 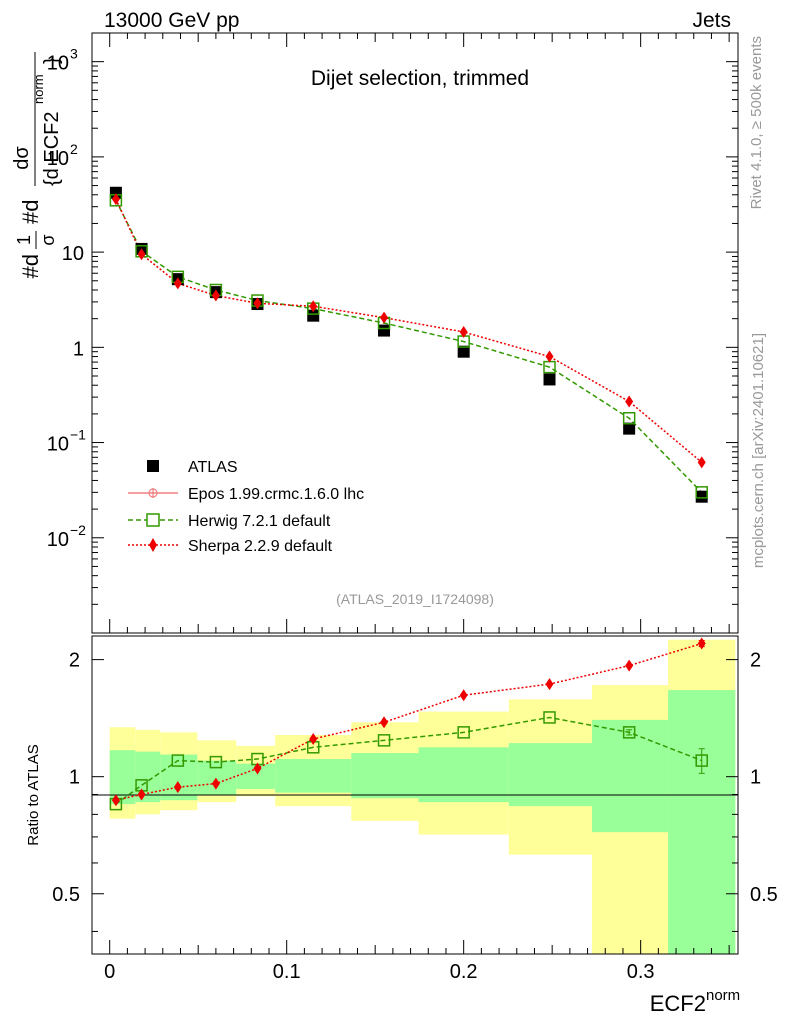 What do you see at coordinates (74, 149) in the screenshot?
I see `main-y-tick-exp: 2` at bounding box center [74, 149].